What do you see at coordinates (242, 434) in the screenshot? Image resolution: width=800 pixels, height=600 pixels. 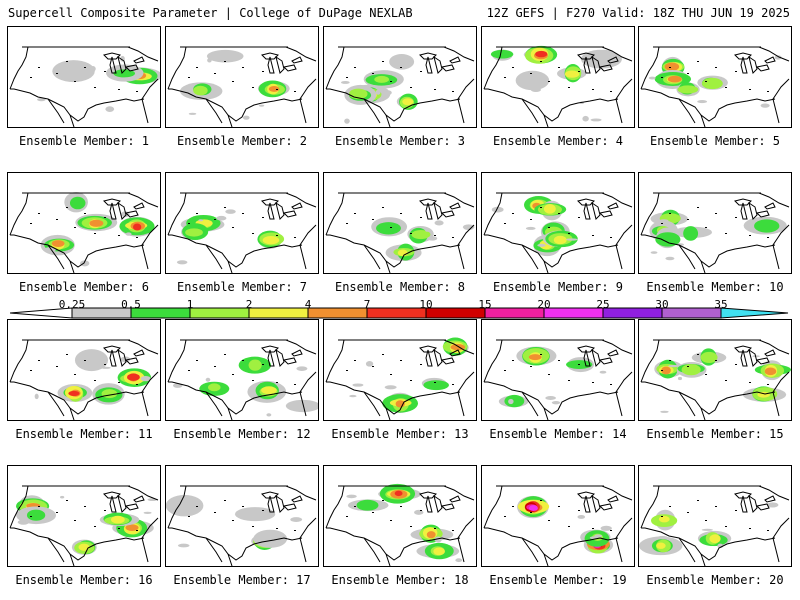 I see `ensemble-member-caption: Ensemble Member: 12` at bounding box center [242, 434].